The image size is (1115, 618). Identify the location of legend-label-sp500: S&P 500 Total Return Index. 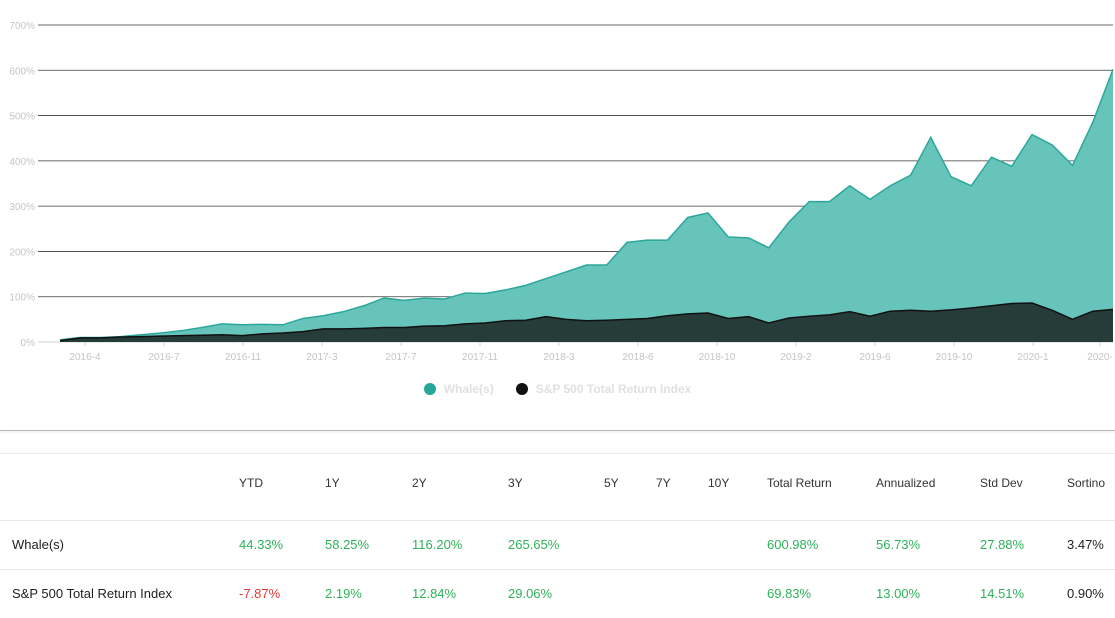
(613, 389).